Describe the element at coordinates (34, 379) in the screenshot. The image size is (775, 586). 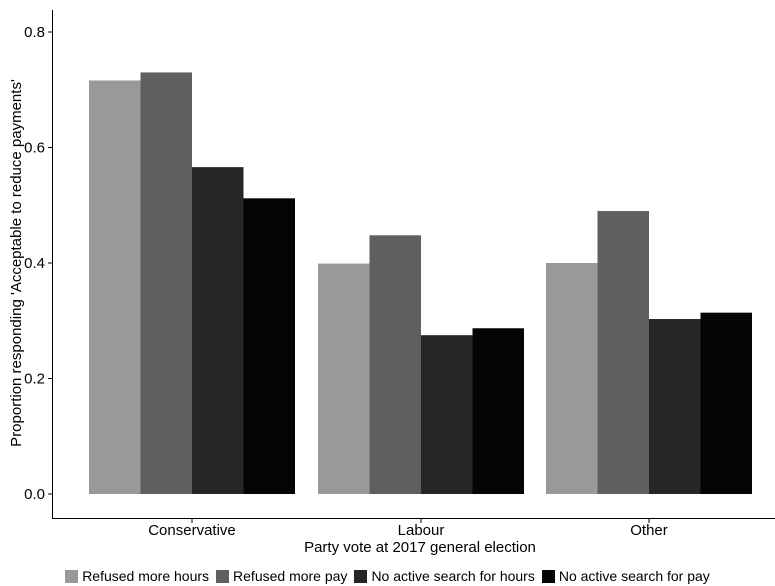
I see `y-tick-label: 0.2` at that location.